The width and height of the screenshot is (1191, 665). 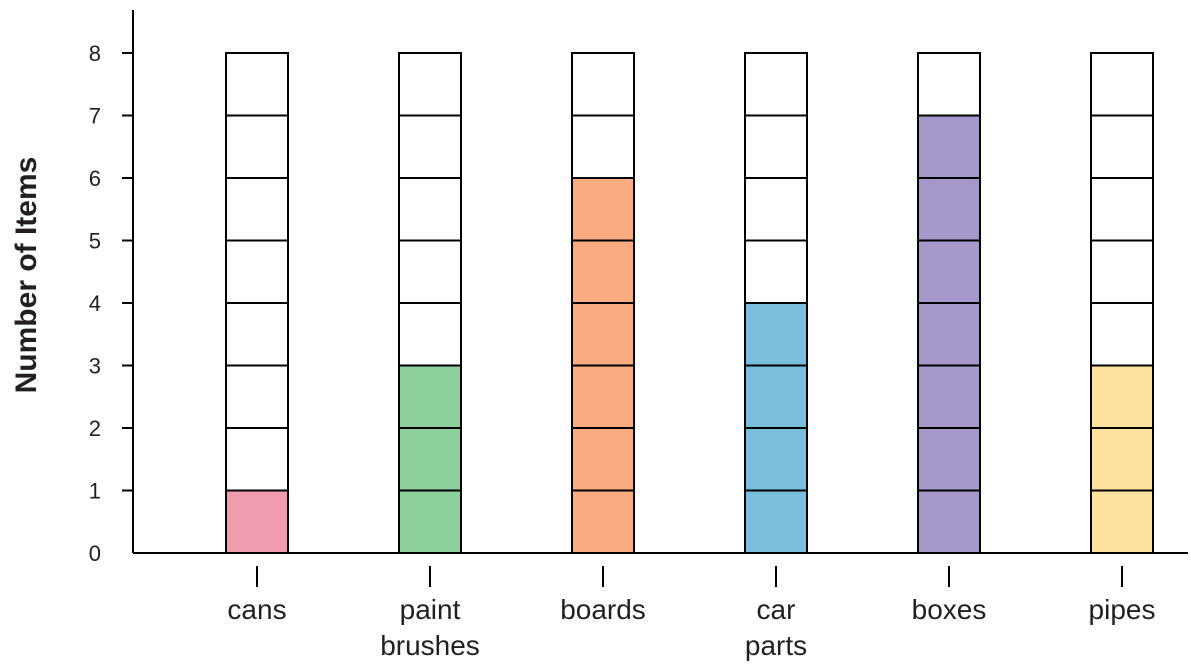 I want to click on x-tick-label: pipes, so click(x=1122, y=609).